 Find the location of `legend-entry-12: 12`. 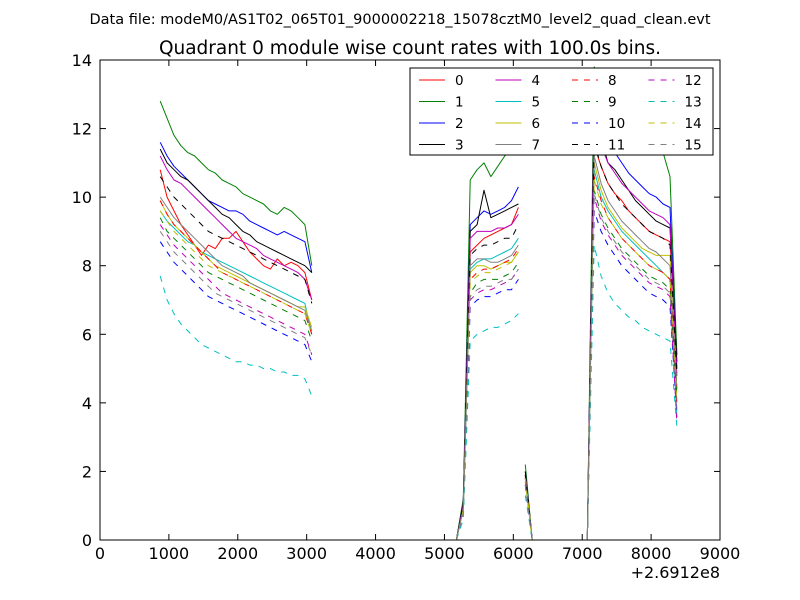

legend-entry-12: 12 is located at coordinates (675, 81).